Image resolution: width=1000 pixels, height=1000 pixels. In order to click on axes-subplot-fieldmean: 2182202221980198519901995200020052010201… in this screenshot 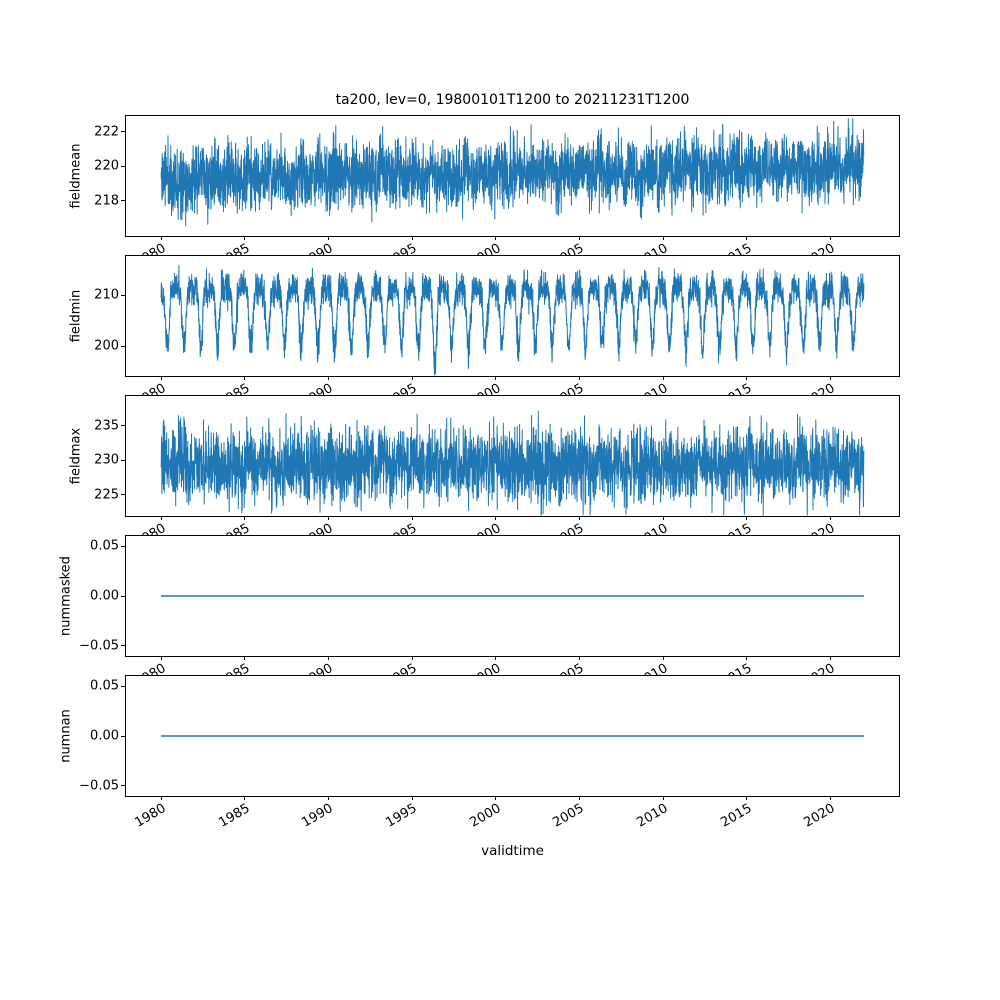, I will do `click(497, 193)`.